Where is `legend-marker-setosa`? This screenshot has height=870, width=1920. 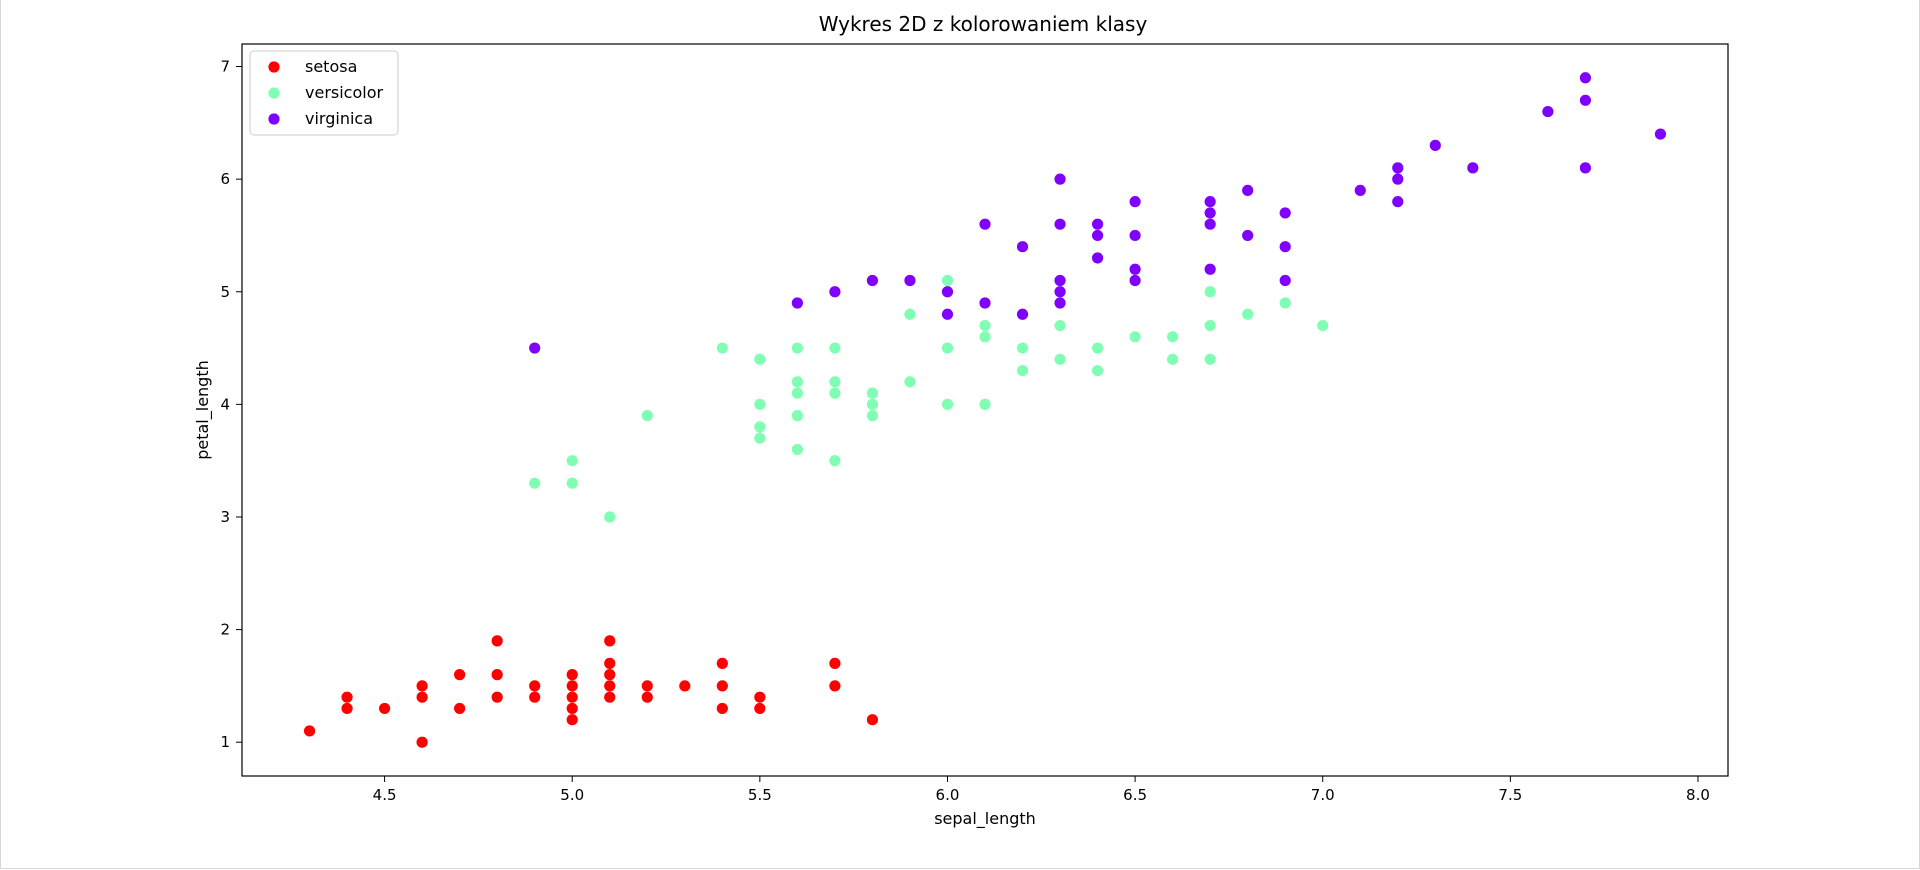 legend-marker-setosa is located at coordinates (274, 67).